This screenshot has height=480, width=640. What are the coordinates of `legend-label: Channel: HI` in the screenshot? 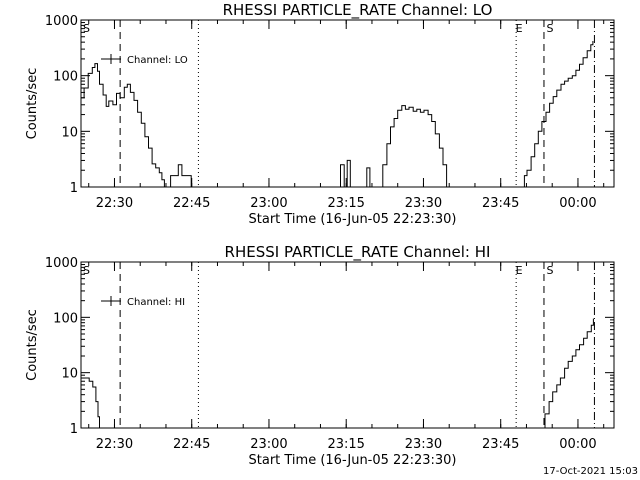 It's located at (156, 302).